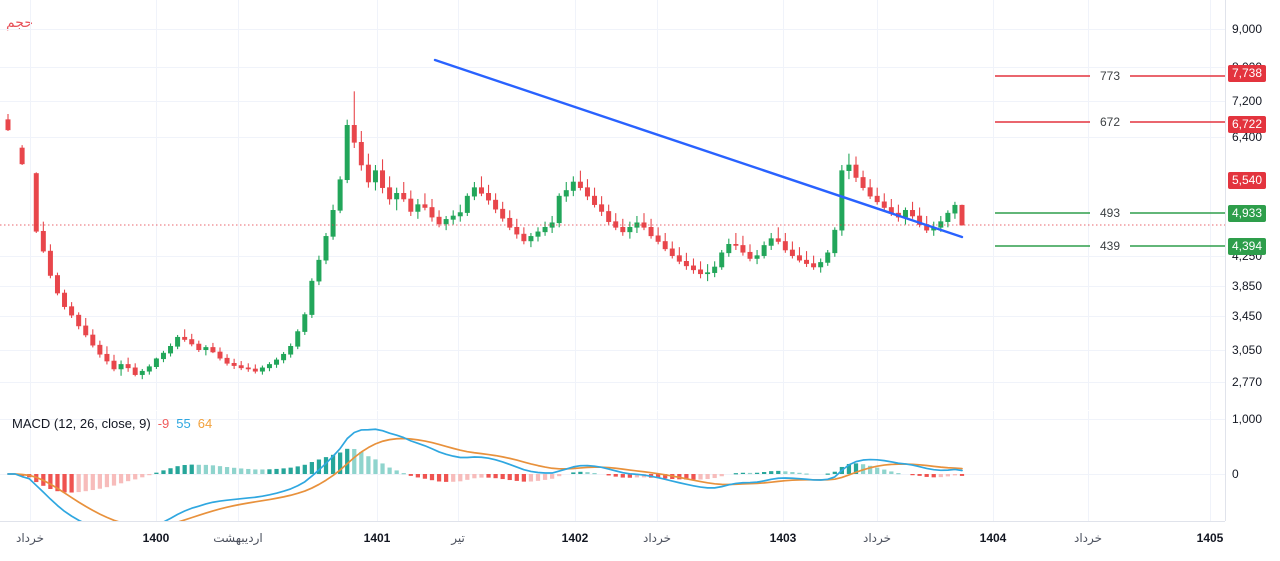 This screenshot has height=561, width=1280. What do you see at coordinates (1235, 474) in the screenshot?
I see `price-axis-tick: 0` at bounding box center [1235, 474].